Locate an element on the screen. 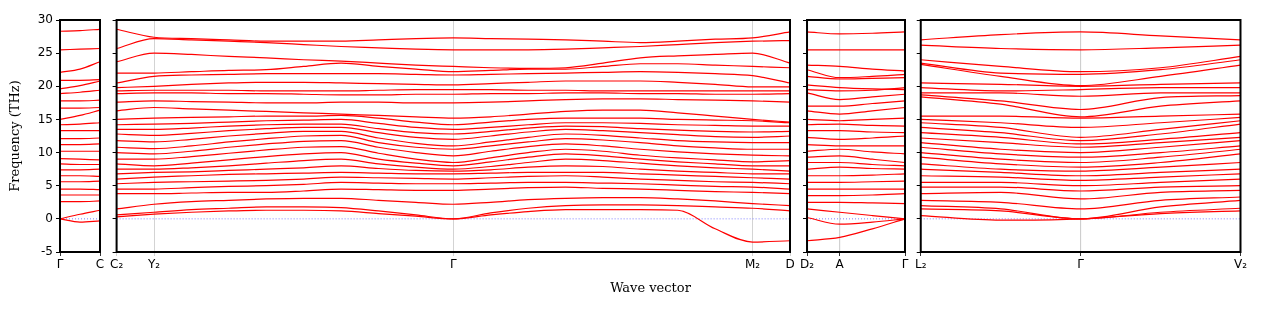 This screenshot has width=1265, height=310. y-tick-label: 20 is located at coordinates (45, 85).